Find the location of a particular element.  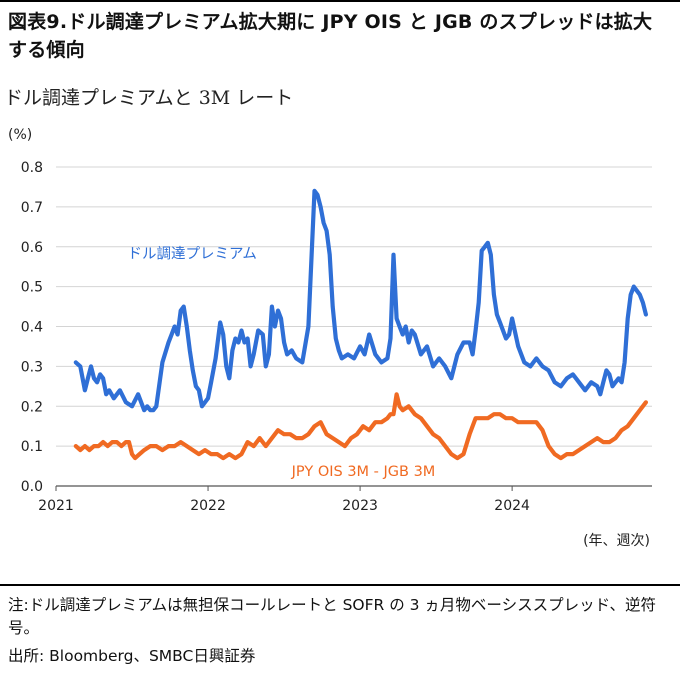

x-tick-label: 2021 is located at coordinates (56, 506).